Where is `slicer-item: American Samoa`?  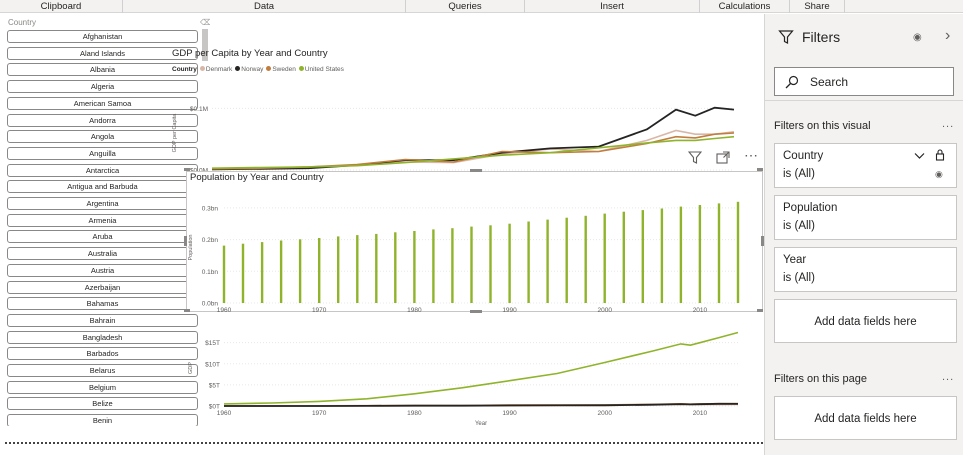 slicer-item: American Samoa is located at coordinates (102, 103).